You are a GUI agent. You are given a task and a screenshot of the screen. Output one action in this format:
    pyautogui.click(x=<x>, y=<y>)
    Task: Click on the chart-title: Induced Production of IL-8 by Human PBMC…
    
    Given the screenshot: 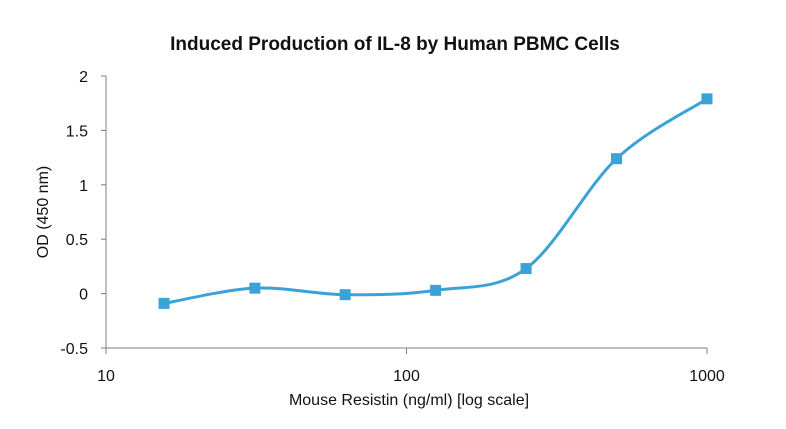 What is the action you would take?
    pyautogui.click(x=395, y=44)
    